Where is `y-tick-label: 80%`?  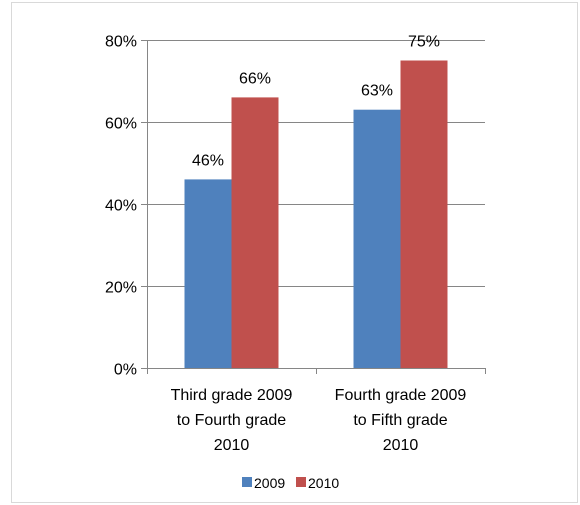 y-tick-label: 80% is located at coordinates (121, 42).